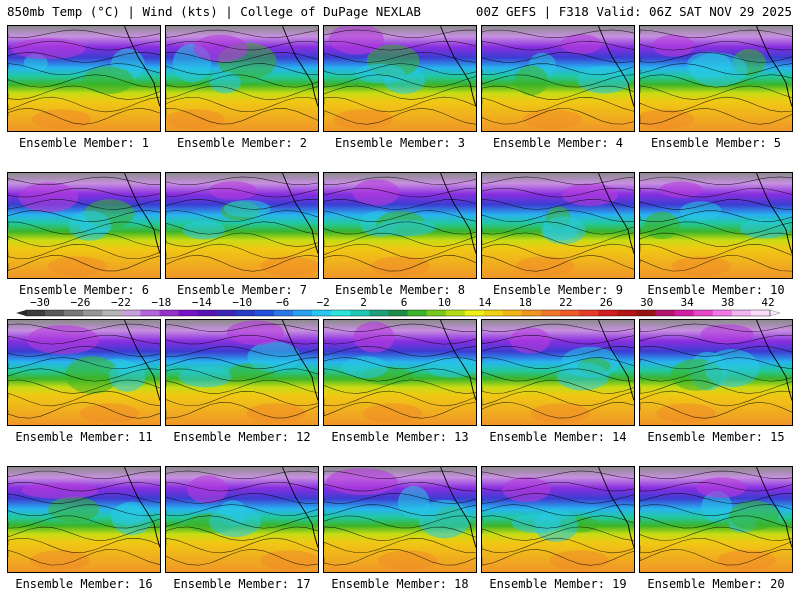 Image resolution: width=800 pixels, height=600 pixels. What do you see at coordinates (558, 584) in the screenshot?
I see `ensemble-member-label: Ensemble Member: 19` at bounding box center [558, 584].